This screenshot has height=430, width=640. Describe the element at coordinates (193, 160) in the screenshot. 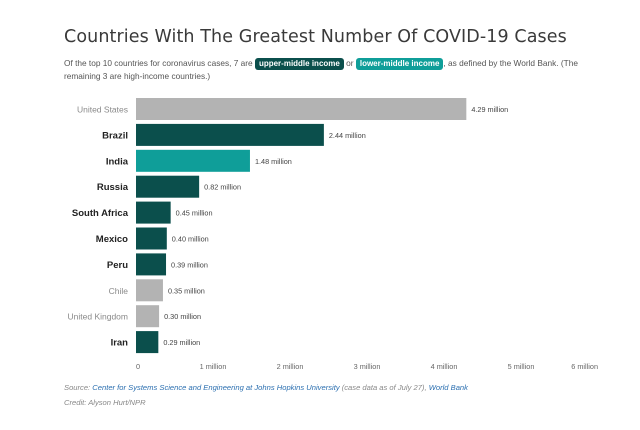

I see `bar-india` at that location.